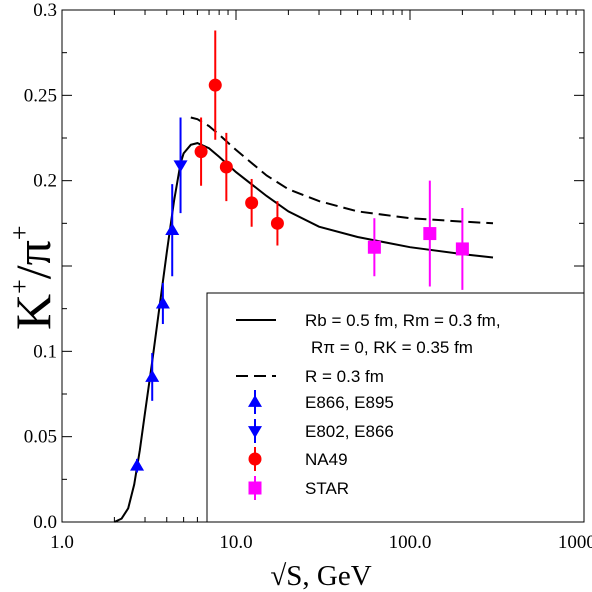 The width and height of the screenshot is (592, 592). I want to click on y-tick-label: 0.0, so click(45, 522).